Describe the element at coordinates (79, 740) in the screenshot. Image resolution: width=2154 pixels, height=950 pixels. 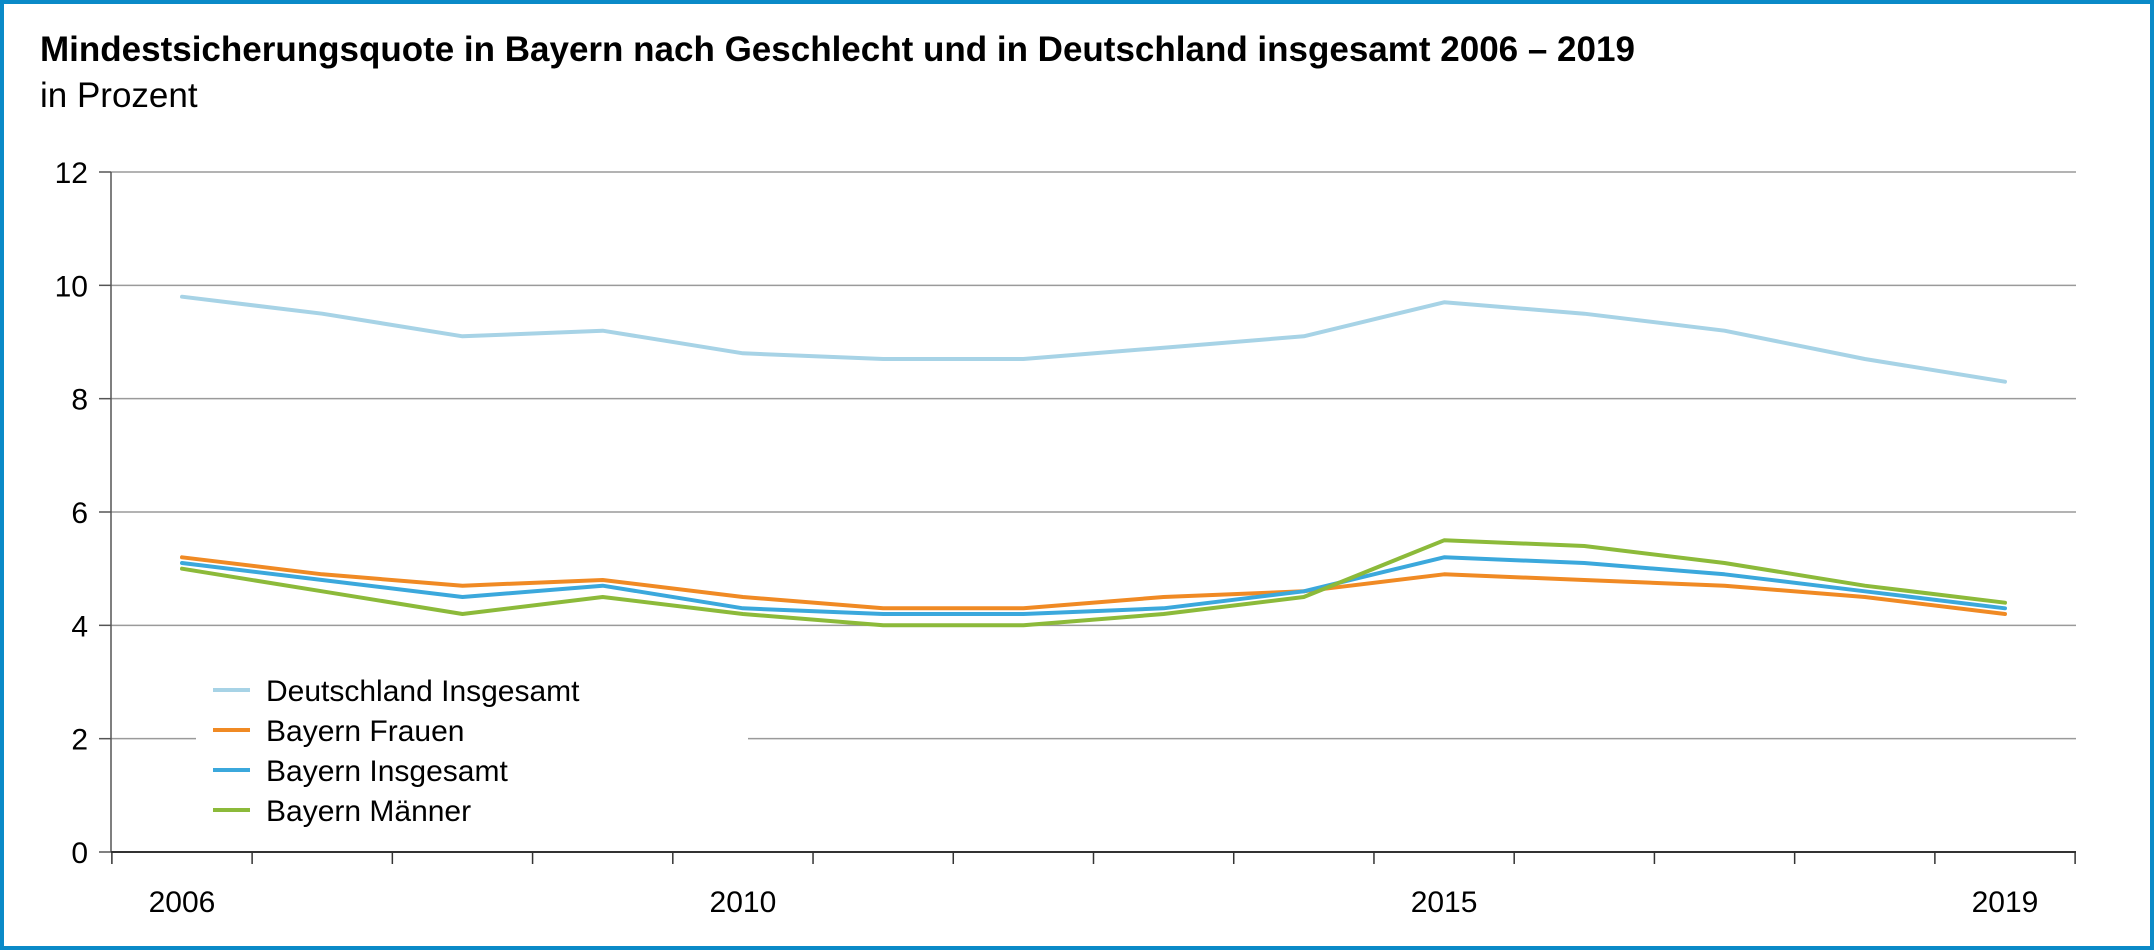
I see `y-tick-label-2: 2` at that location.